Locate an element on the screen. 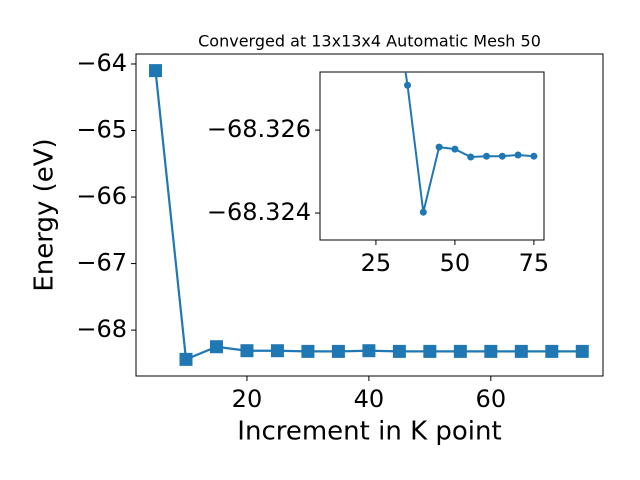 The height and width of the screenshot is (480, 640). y-tick-label: −64 is located at coordinates (101, 63).